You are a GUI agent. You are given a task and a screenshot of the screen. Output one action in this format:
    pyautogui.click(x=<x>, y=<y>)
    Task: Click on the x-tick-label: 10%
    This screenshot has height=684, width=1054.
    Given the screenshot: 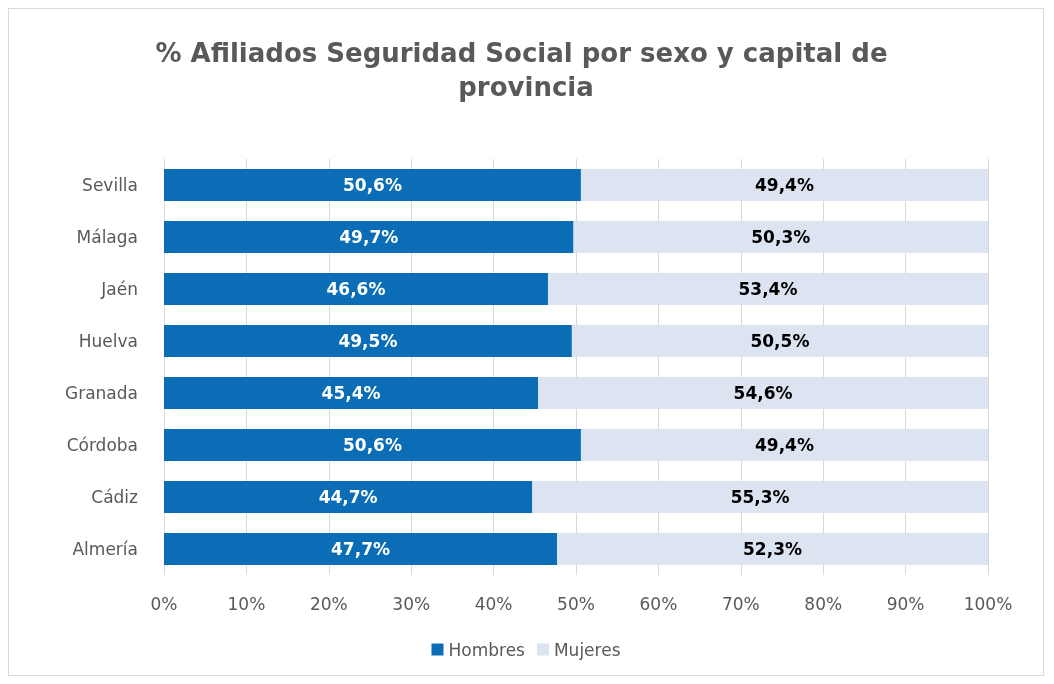 What is the action you would take?
    pyautogui.click(x=246, y=603)
    